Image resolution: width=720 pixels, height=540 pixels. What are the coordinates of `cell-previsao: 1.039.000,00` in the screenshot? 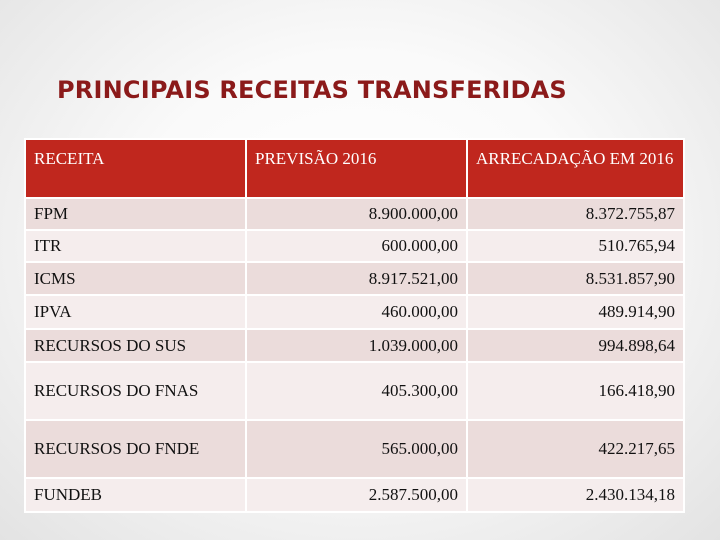 It's located at (356, 345).